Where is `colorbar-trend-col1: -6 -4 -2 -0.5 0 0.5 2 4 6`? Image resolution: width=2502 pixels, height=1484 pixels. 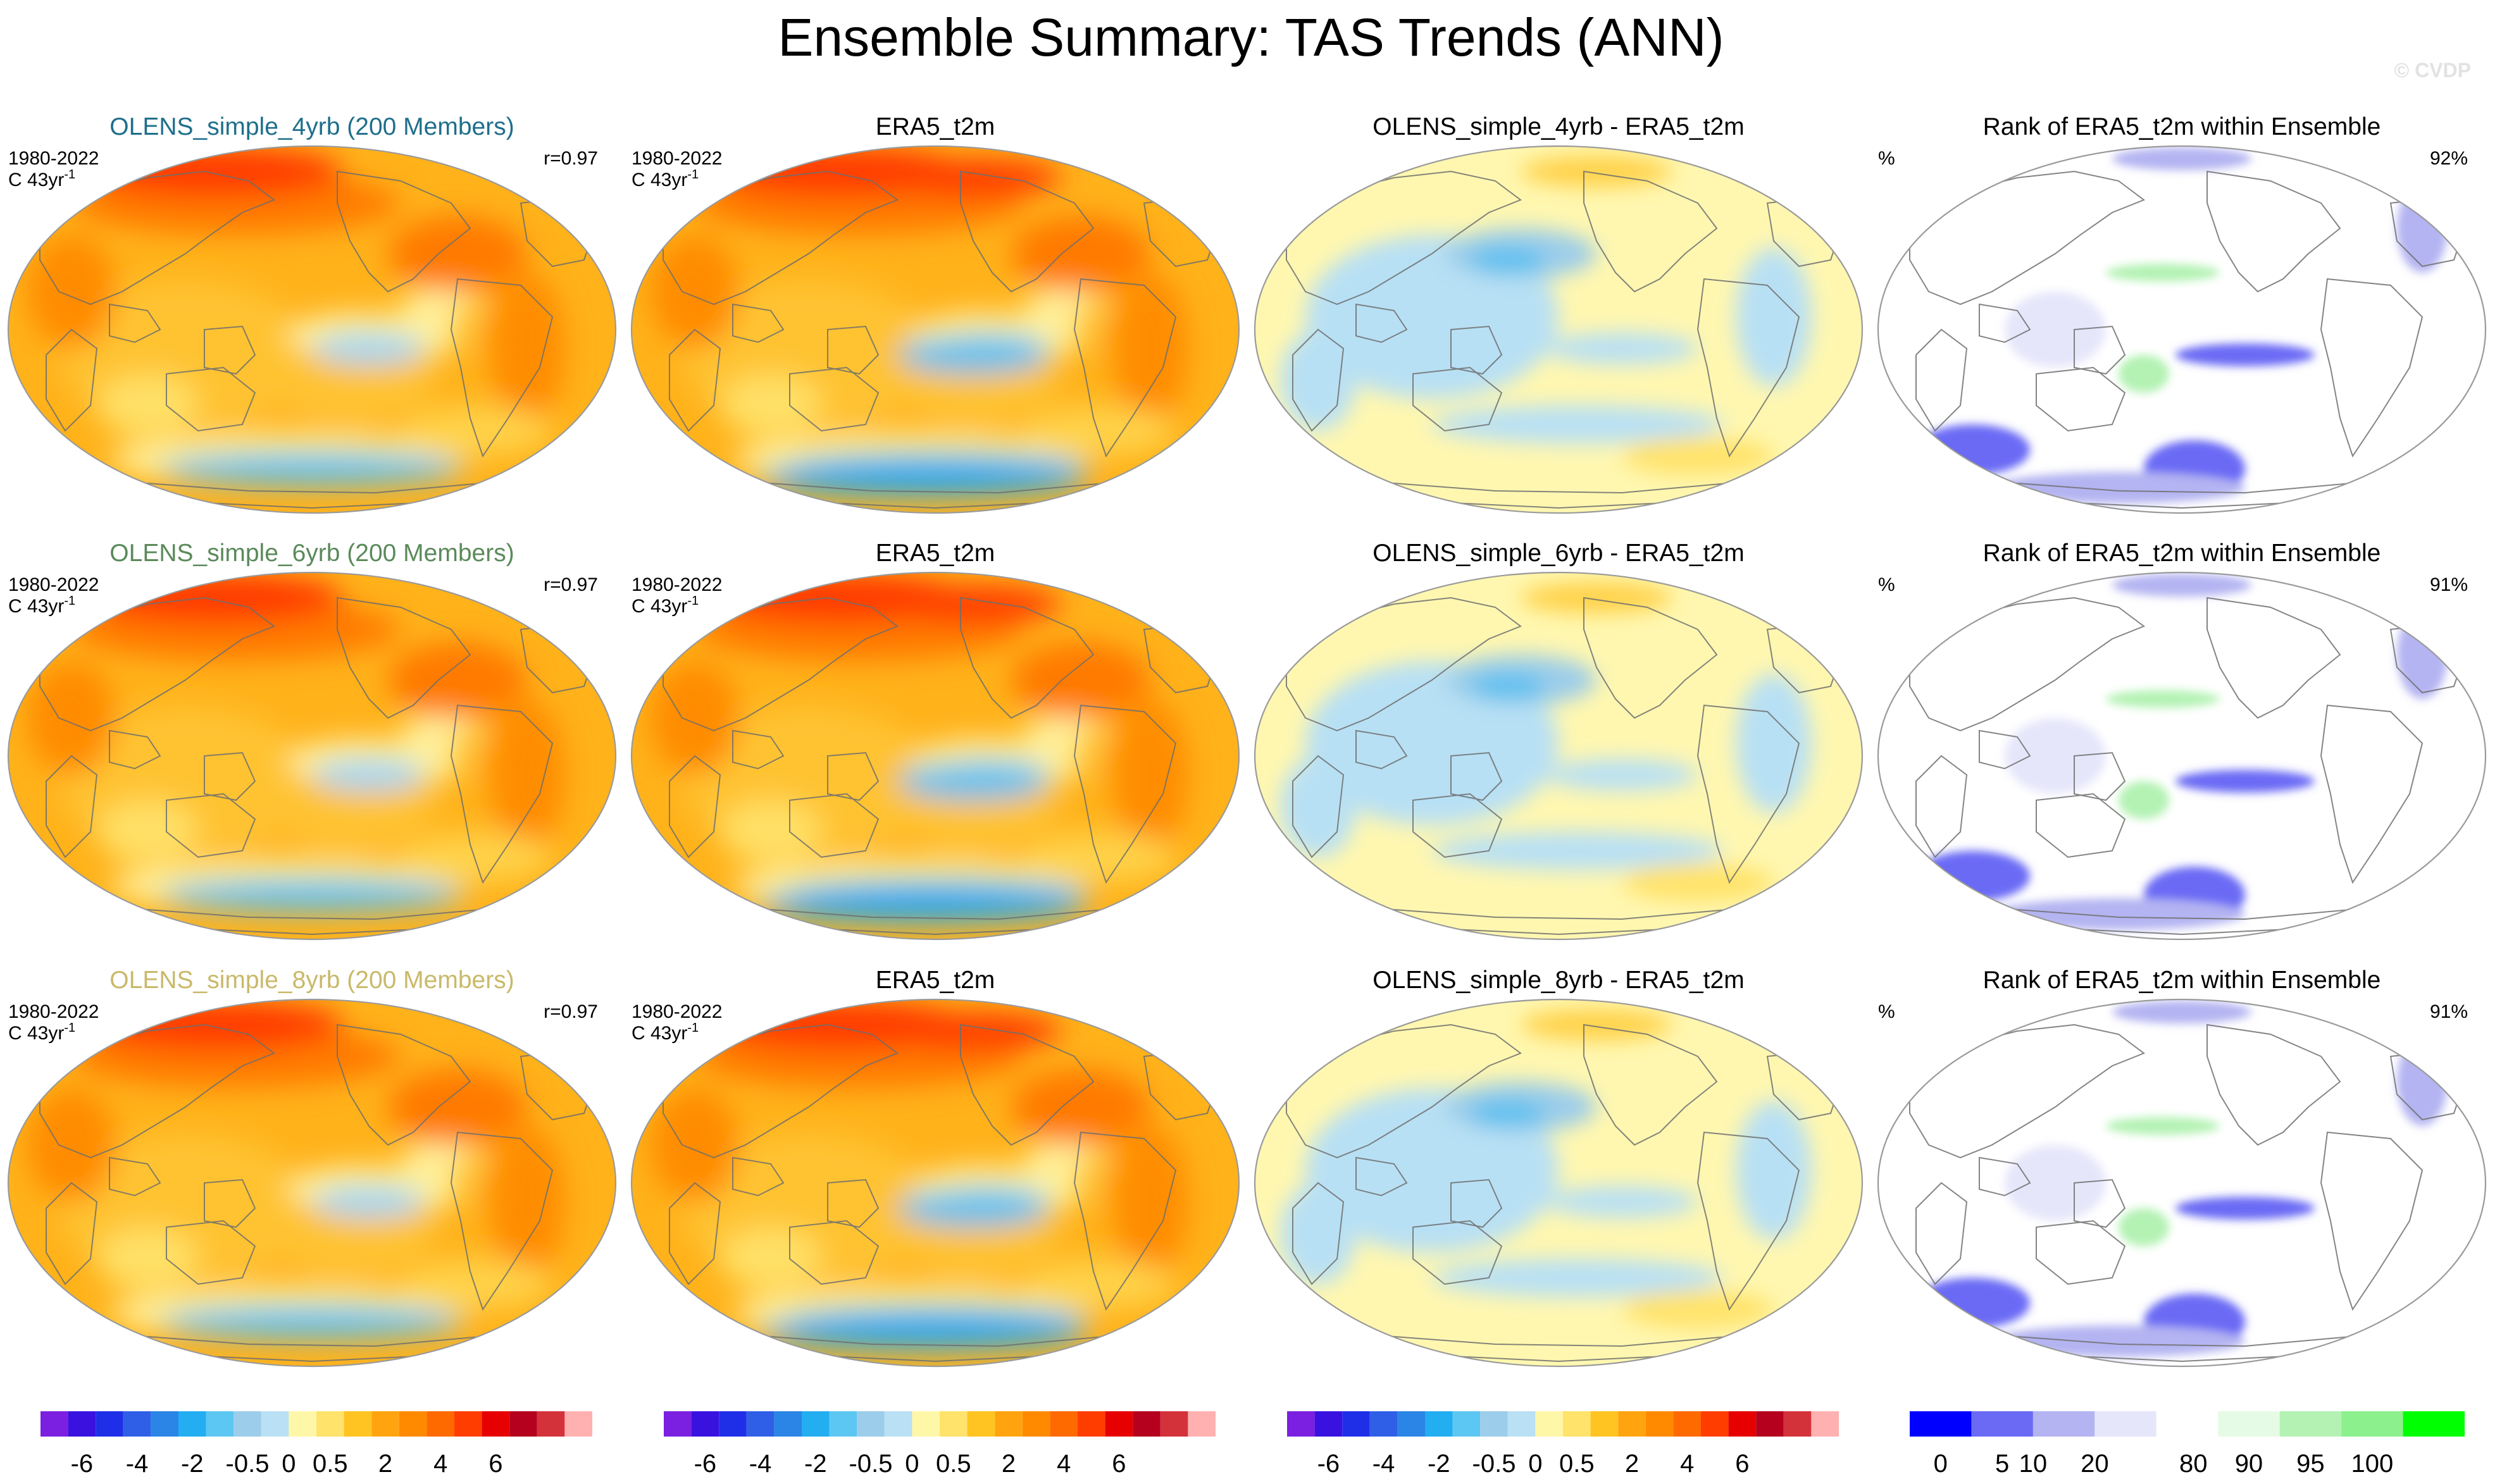 colorbar-trend-col1: -6 -4 -2 -0.5 0 0.5 2 4 6 is located at coordinates (316, 1444).